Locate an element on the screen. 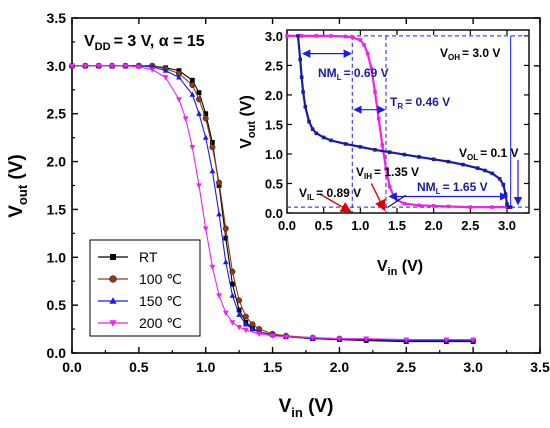 The height and width of the screenshot is (428, 550). inset-x-tick-label: 0.5 is located at coordinates (324, 225).